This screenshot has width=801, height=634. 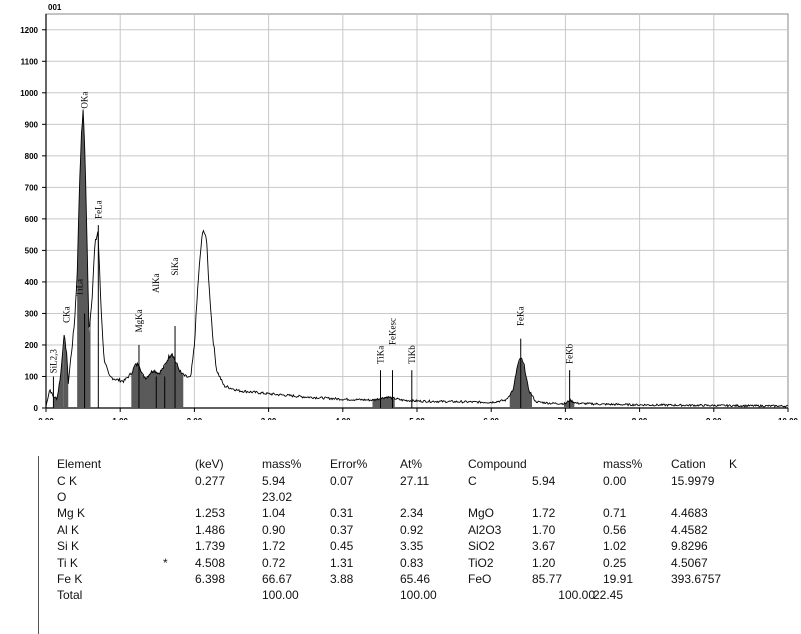 What do you see at coordinates (71, 513) in the screenshot?
I see `table-cell: Mg K` at bounding box center [71, 513].